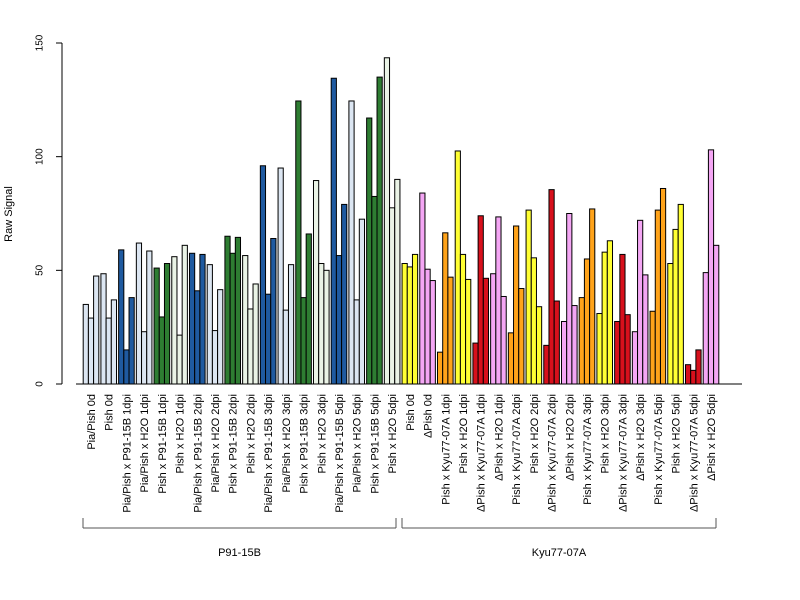  Describe the element at coordinates (110, 412) in the screenshot. I see `x-tick-label: Pish 0d` at that location.